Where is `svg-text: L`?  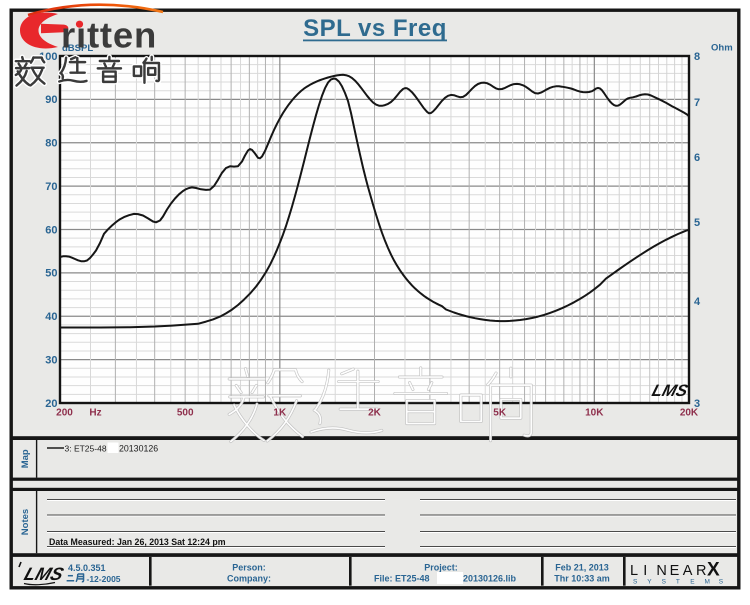
svg-text: L is located at coordinates (634, 571).